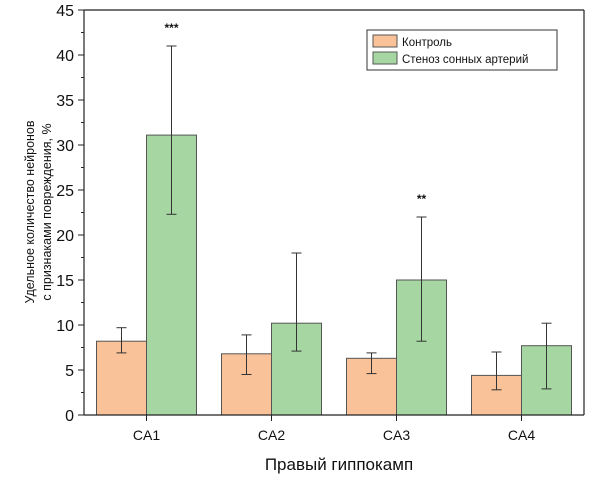 The height and width of the screenshot is (481, 592). I want to click on y-tick-label-6: 30, so click(65, 146).